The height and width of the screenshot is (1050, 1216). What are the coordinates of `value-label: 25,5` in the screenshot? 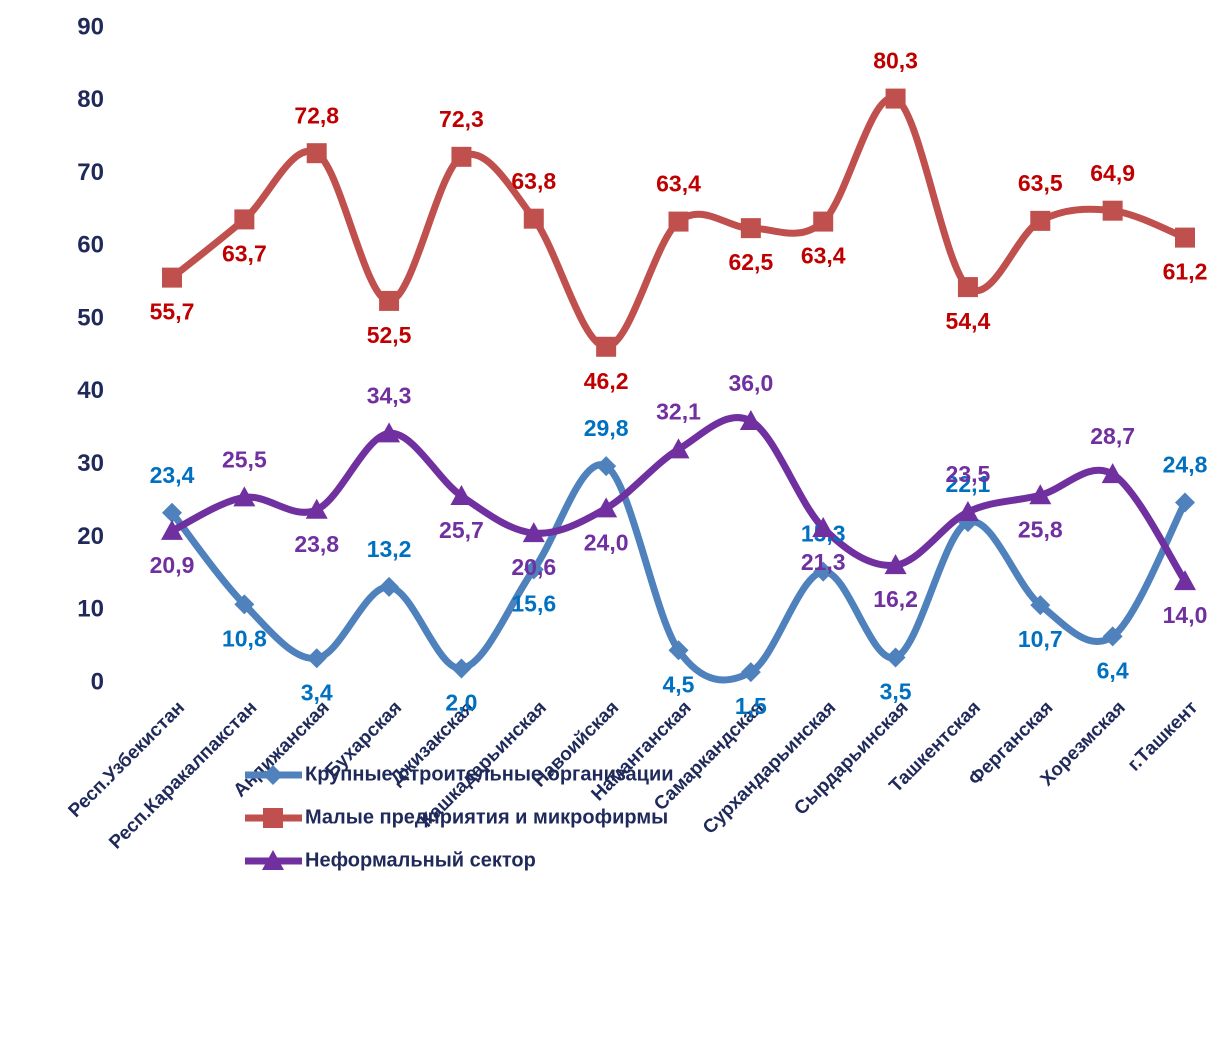 It's located at (244, 459).